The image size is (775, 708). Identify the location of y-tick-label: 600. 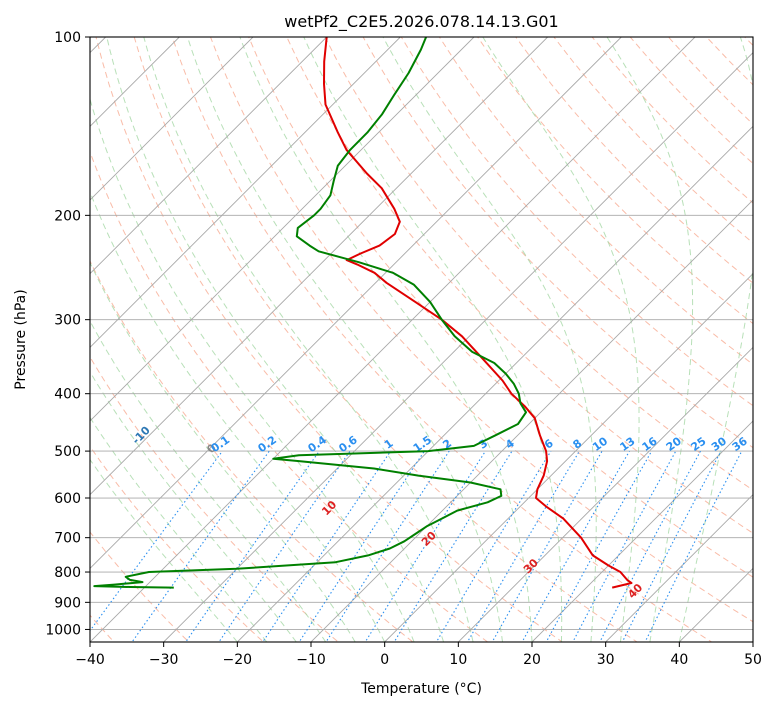
(67, 499).